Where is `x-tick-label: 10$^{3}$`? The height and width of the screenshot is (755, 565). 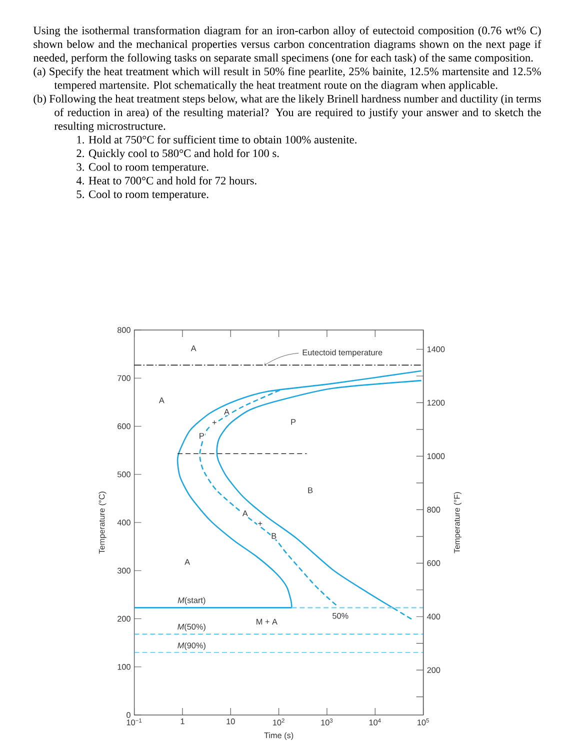 x-tick-label: 10$^{3}$ is located at coordinates (327, 722).